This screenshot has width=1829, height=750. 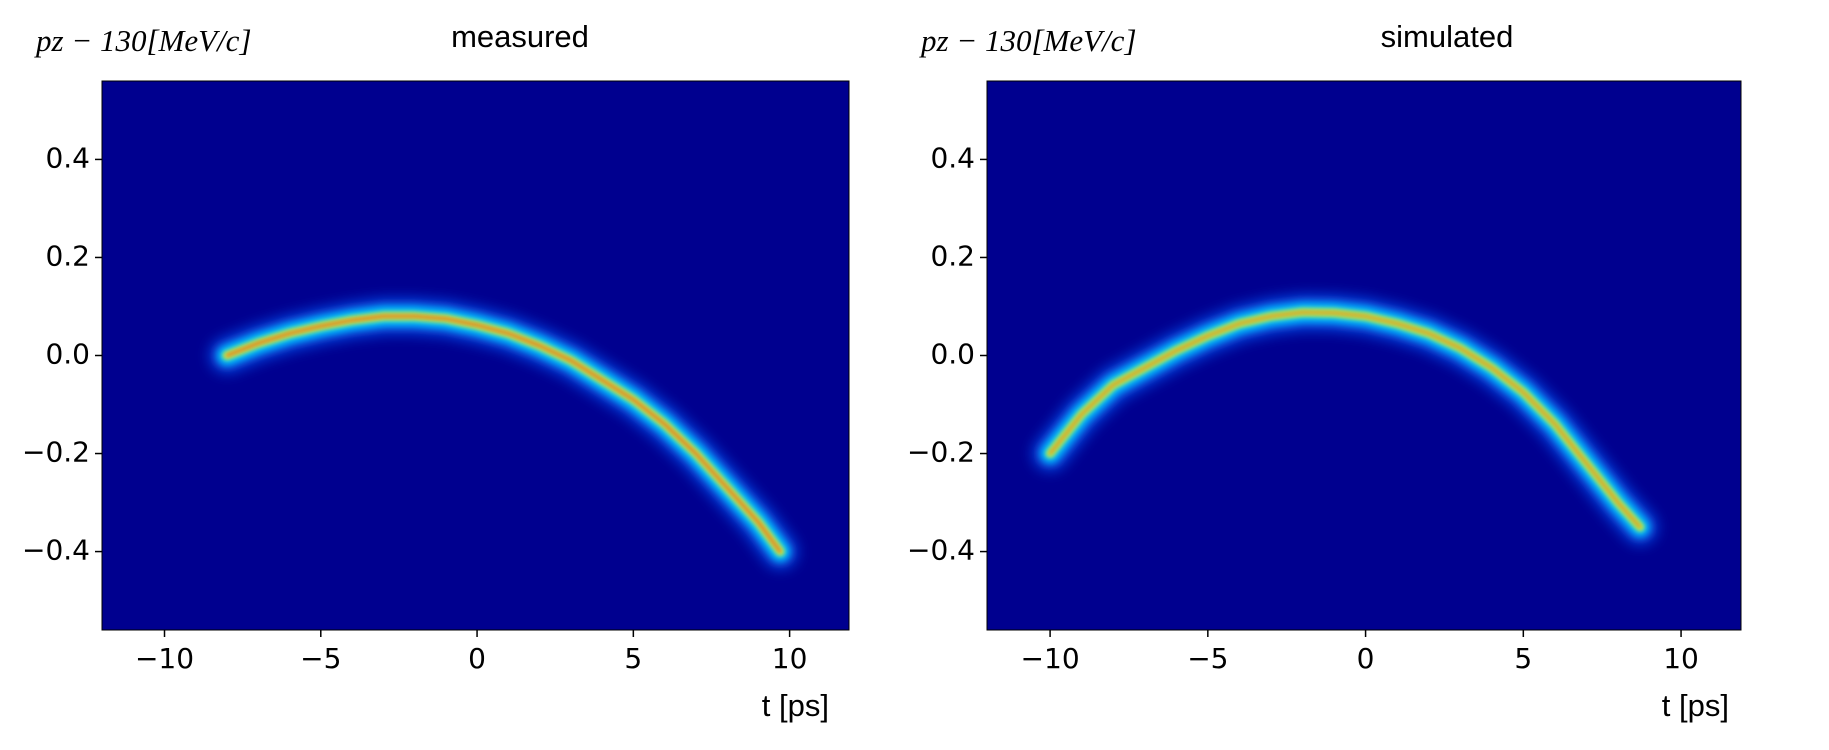 What do you see at coordinates (1447, 36) in the screenshot?
I see `chart-title: simulated` at bounding box center [1447, 36].